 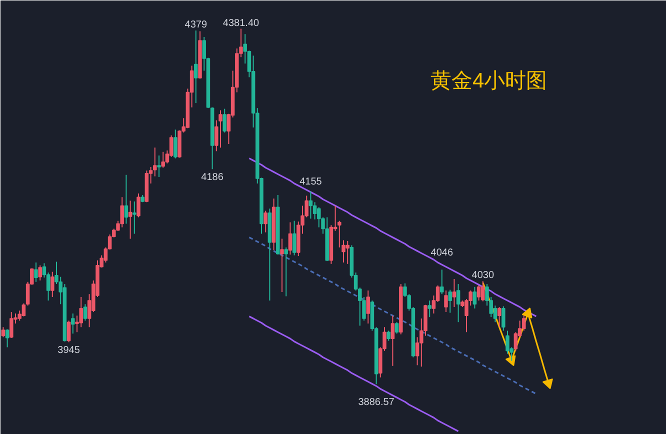 What do you see at coordinates (442, 253) in the screenshot?
I see `annotation: 4046` at bounding box center [442, 253].